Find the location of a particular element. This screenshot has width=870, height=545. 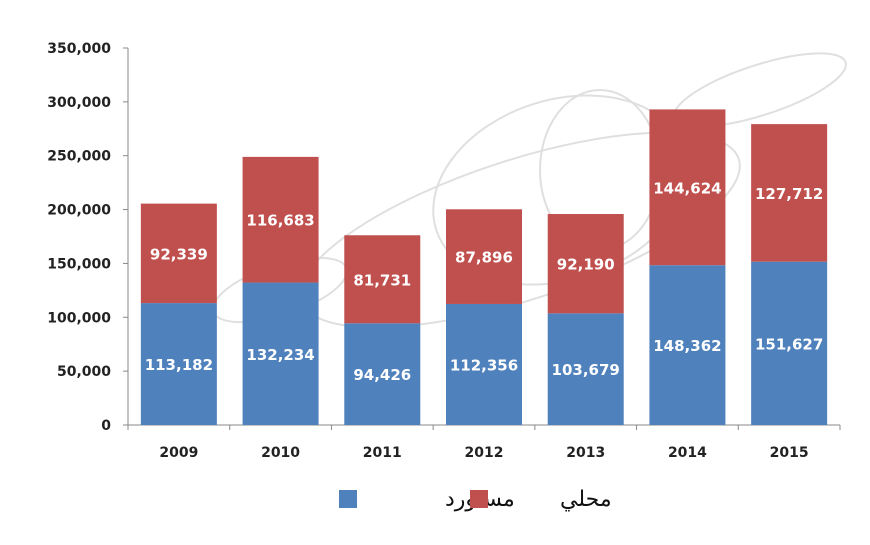

y-tick-label: 150,000 is located at coordinates (79, 264).